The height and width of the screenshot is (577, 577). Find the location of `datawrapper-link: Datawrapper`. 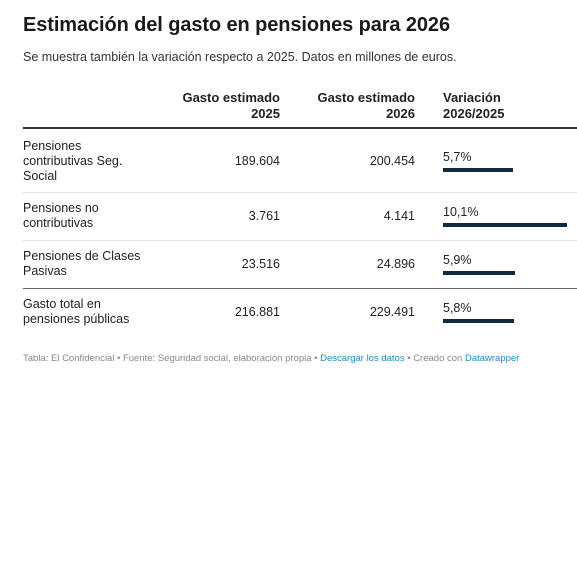

datawrapper-link: Datawrapper is located at coordinates (492, 358).